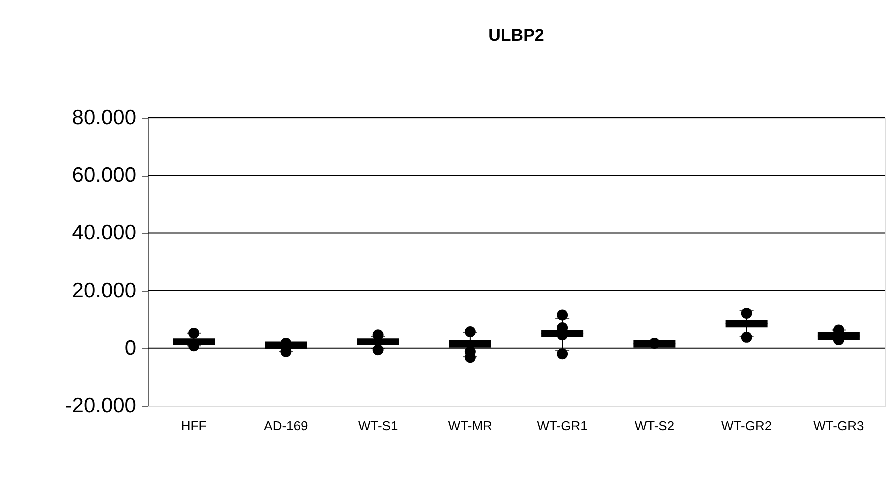 The width and height of the screenshot is (895, 490). What do you see at coordinates (747, 426) in the screenshot?
I see `x-tick-label: WT-GR2` at bounding box center [747, 426].